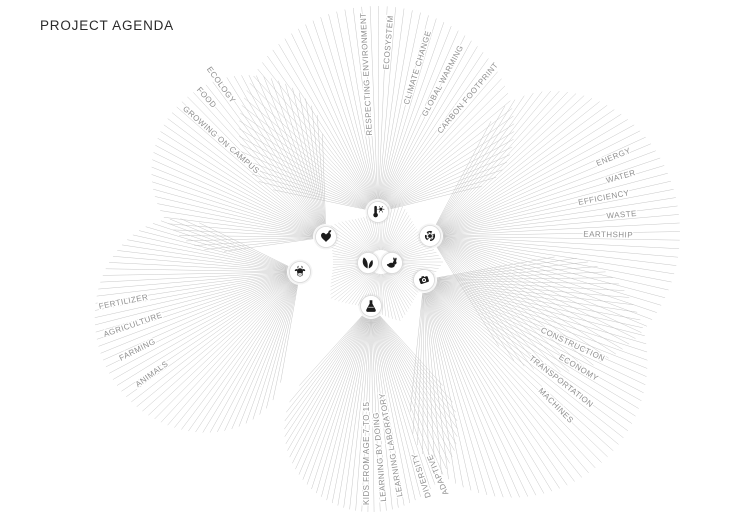 The image size is (730, 516). I want to click on heart-leaf-icon, so click(326, 236).